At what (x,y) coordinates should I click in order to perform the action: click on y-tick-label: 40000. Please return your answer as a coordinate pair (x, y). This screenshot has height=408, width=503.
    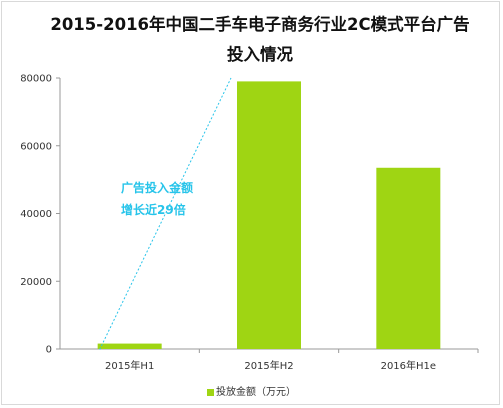
    Looking at the image, I should click on (36, 214).